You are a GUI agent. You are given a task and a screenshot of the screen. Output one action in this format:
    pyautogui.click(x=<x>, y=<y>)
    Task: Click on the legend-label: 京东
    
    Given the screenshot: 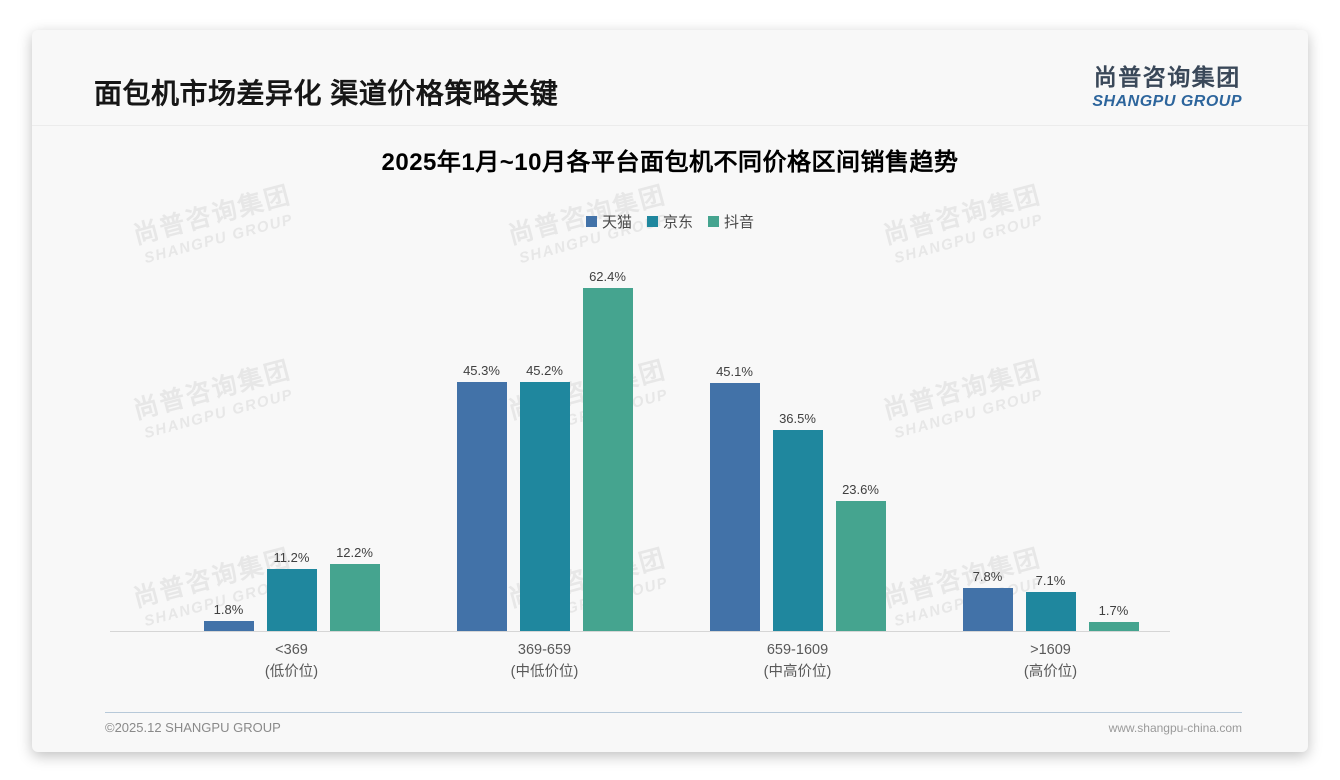 What is the action you would take?
    pyautogui.click(x=677, y=222)
    